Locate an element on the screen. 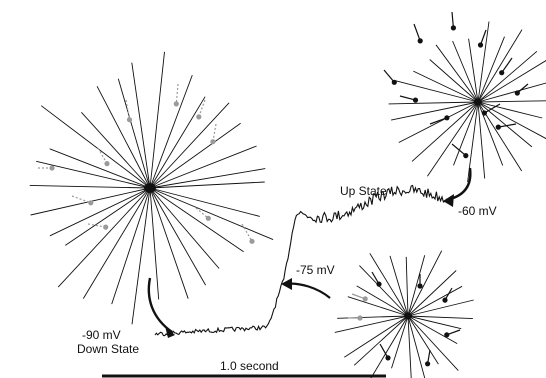  arrow-head-up-state is located at coordinates (448, 200).